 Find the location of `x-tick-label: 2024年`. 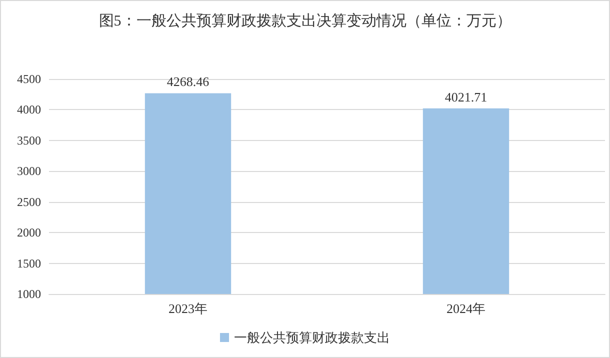

x-tick-label: 2024年 is located at coordinates (466, 308).